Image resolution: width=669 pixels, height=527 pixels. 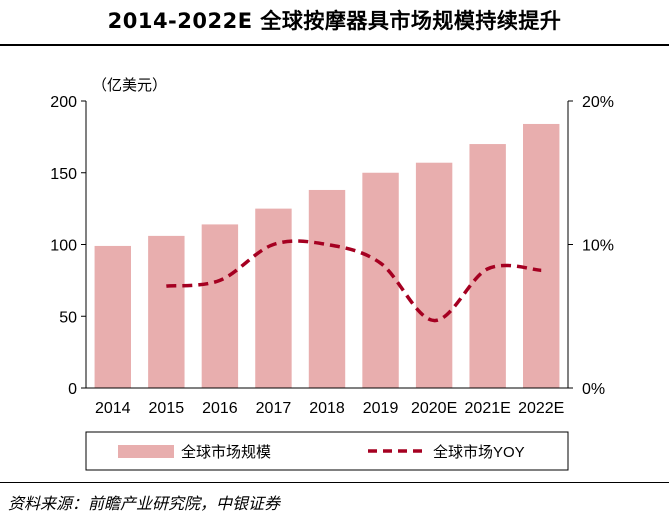 I want to click on y-tick-label: 50, so click(x=68, y=317).